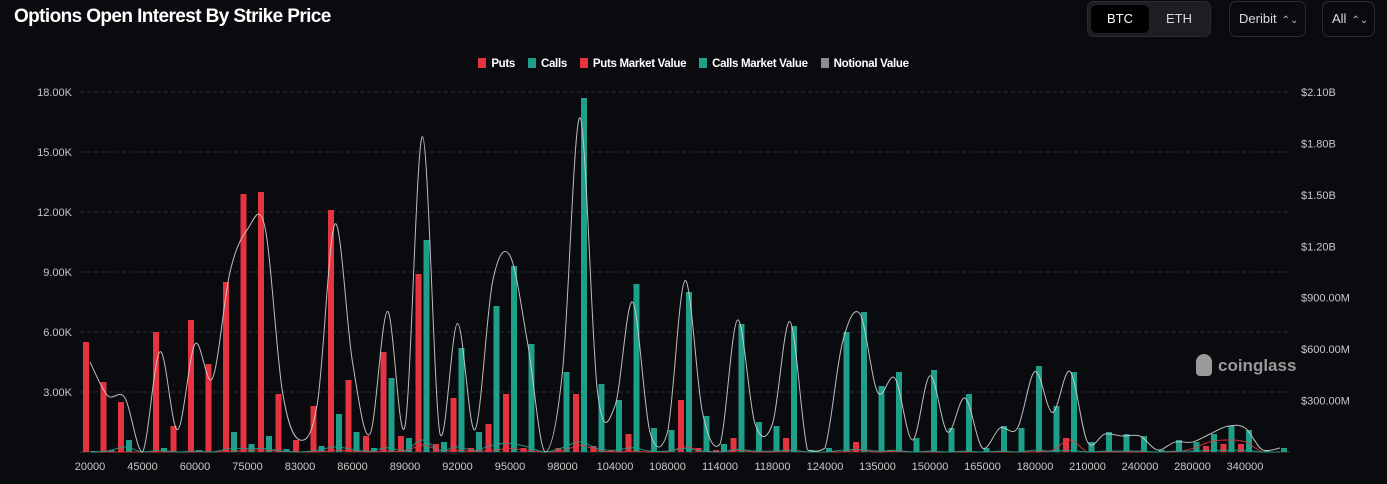  I want to click on left-axis-tick-label: 3.00K, so click(57, 393).